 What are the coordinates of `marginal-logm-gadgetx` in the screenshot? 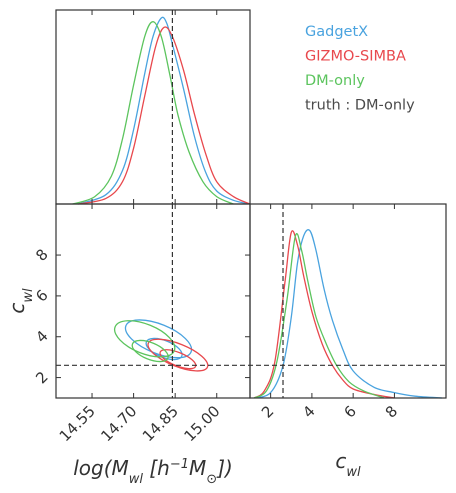 It's located at (164, 110).